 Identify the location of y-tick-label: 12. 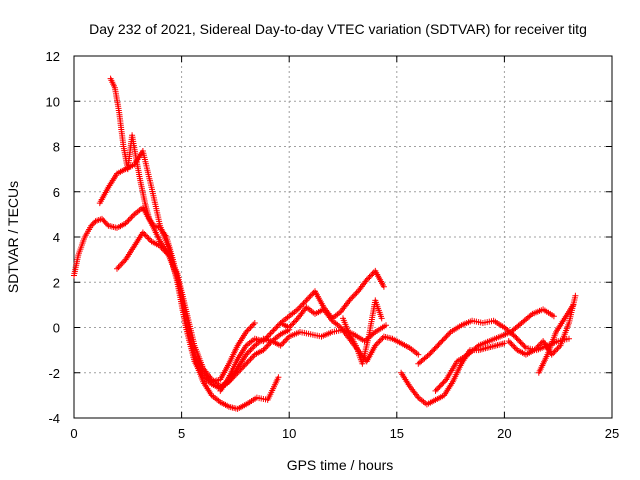
(53, 56).